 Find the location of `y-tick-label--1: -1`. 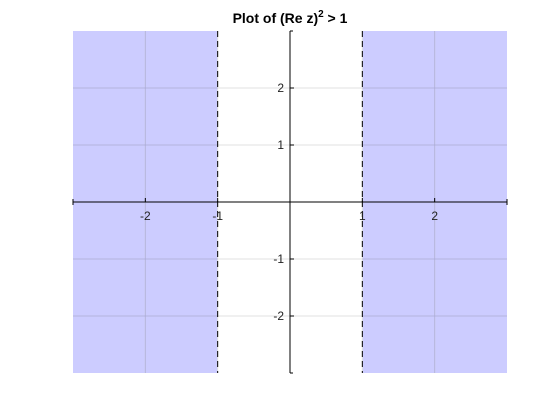

y-tick-label--1: -1 is located at coordinates (278, 259).